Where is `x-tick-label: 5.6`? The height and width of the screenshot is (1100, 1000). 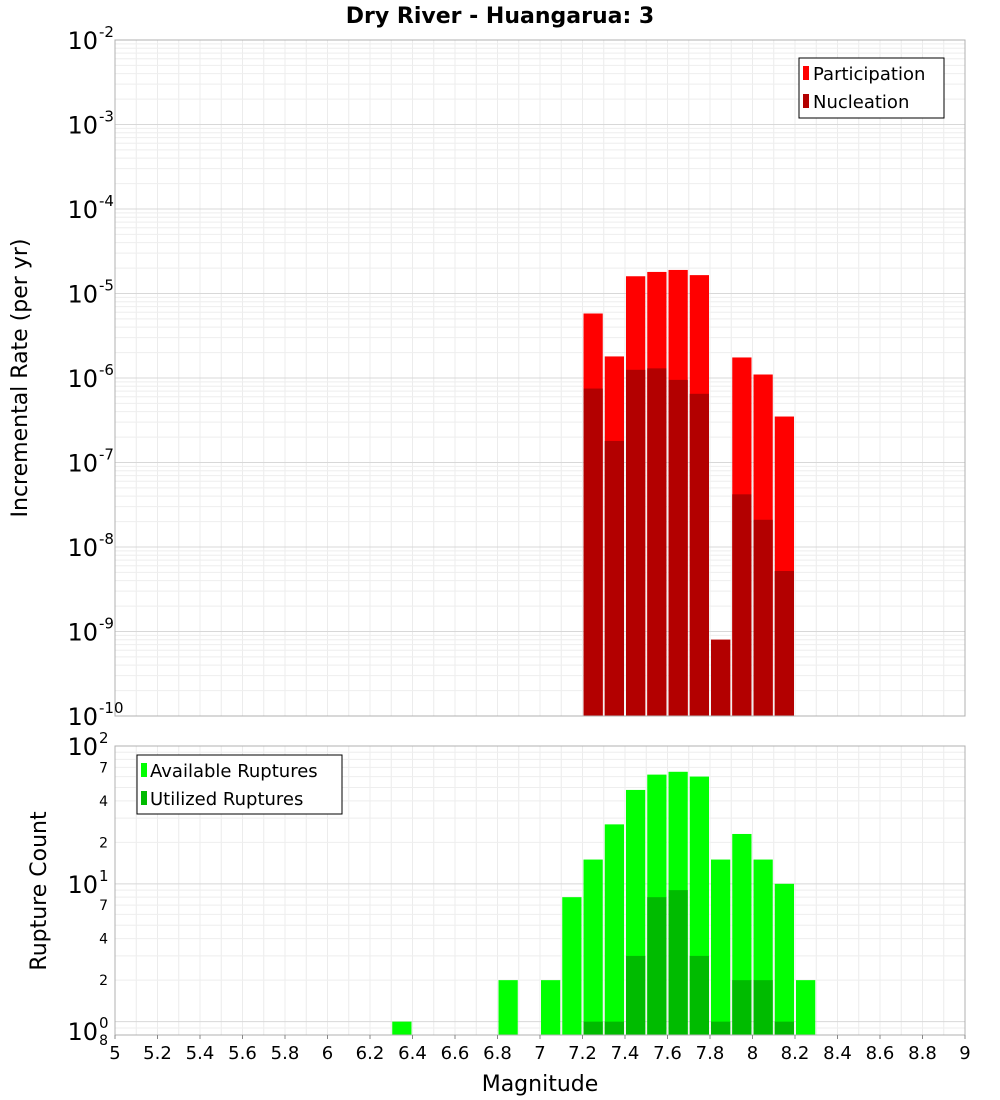 x-tick-label: 5.6 is located at coordinates (242, 1053).